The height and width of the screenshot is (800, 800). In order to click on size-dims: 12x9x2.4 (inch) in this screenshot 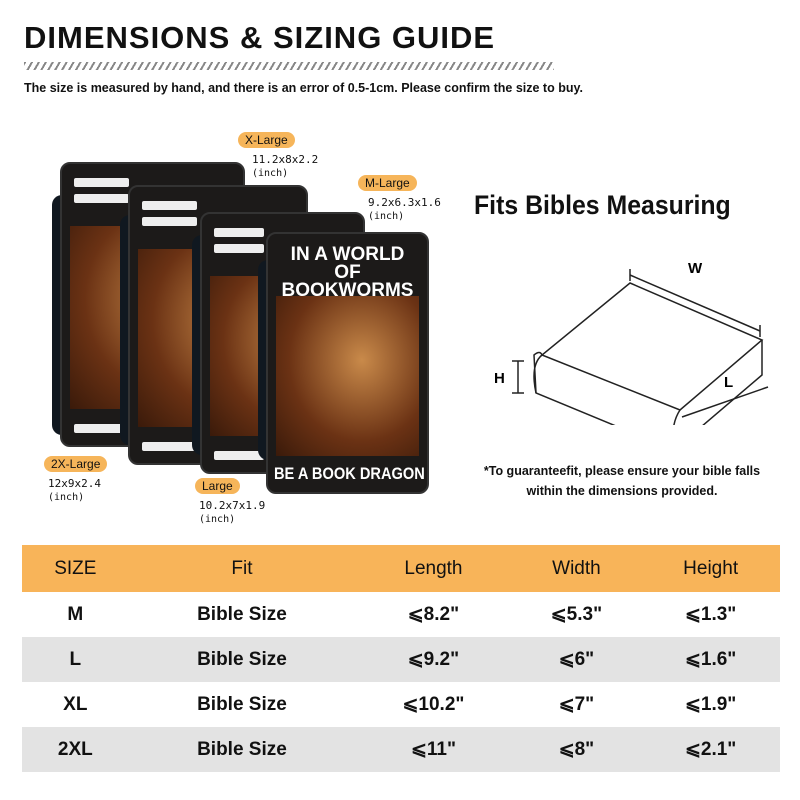, I will do `click(74, 490)`.